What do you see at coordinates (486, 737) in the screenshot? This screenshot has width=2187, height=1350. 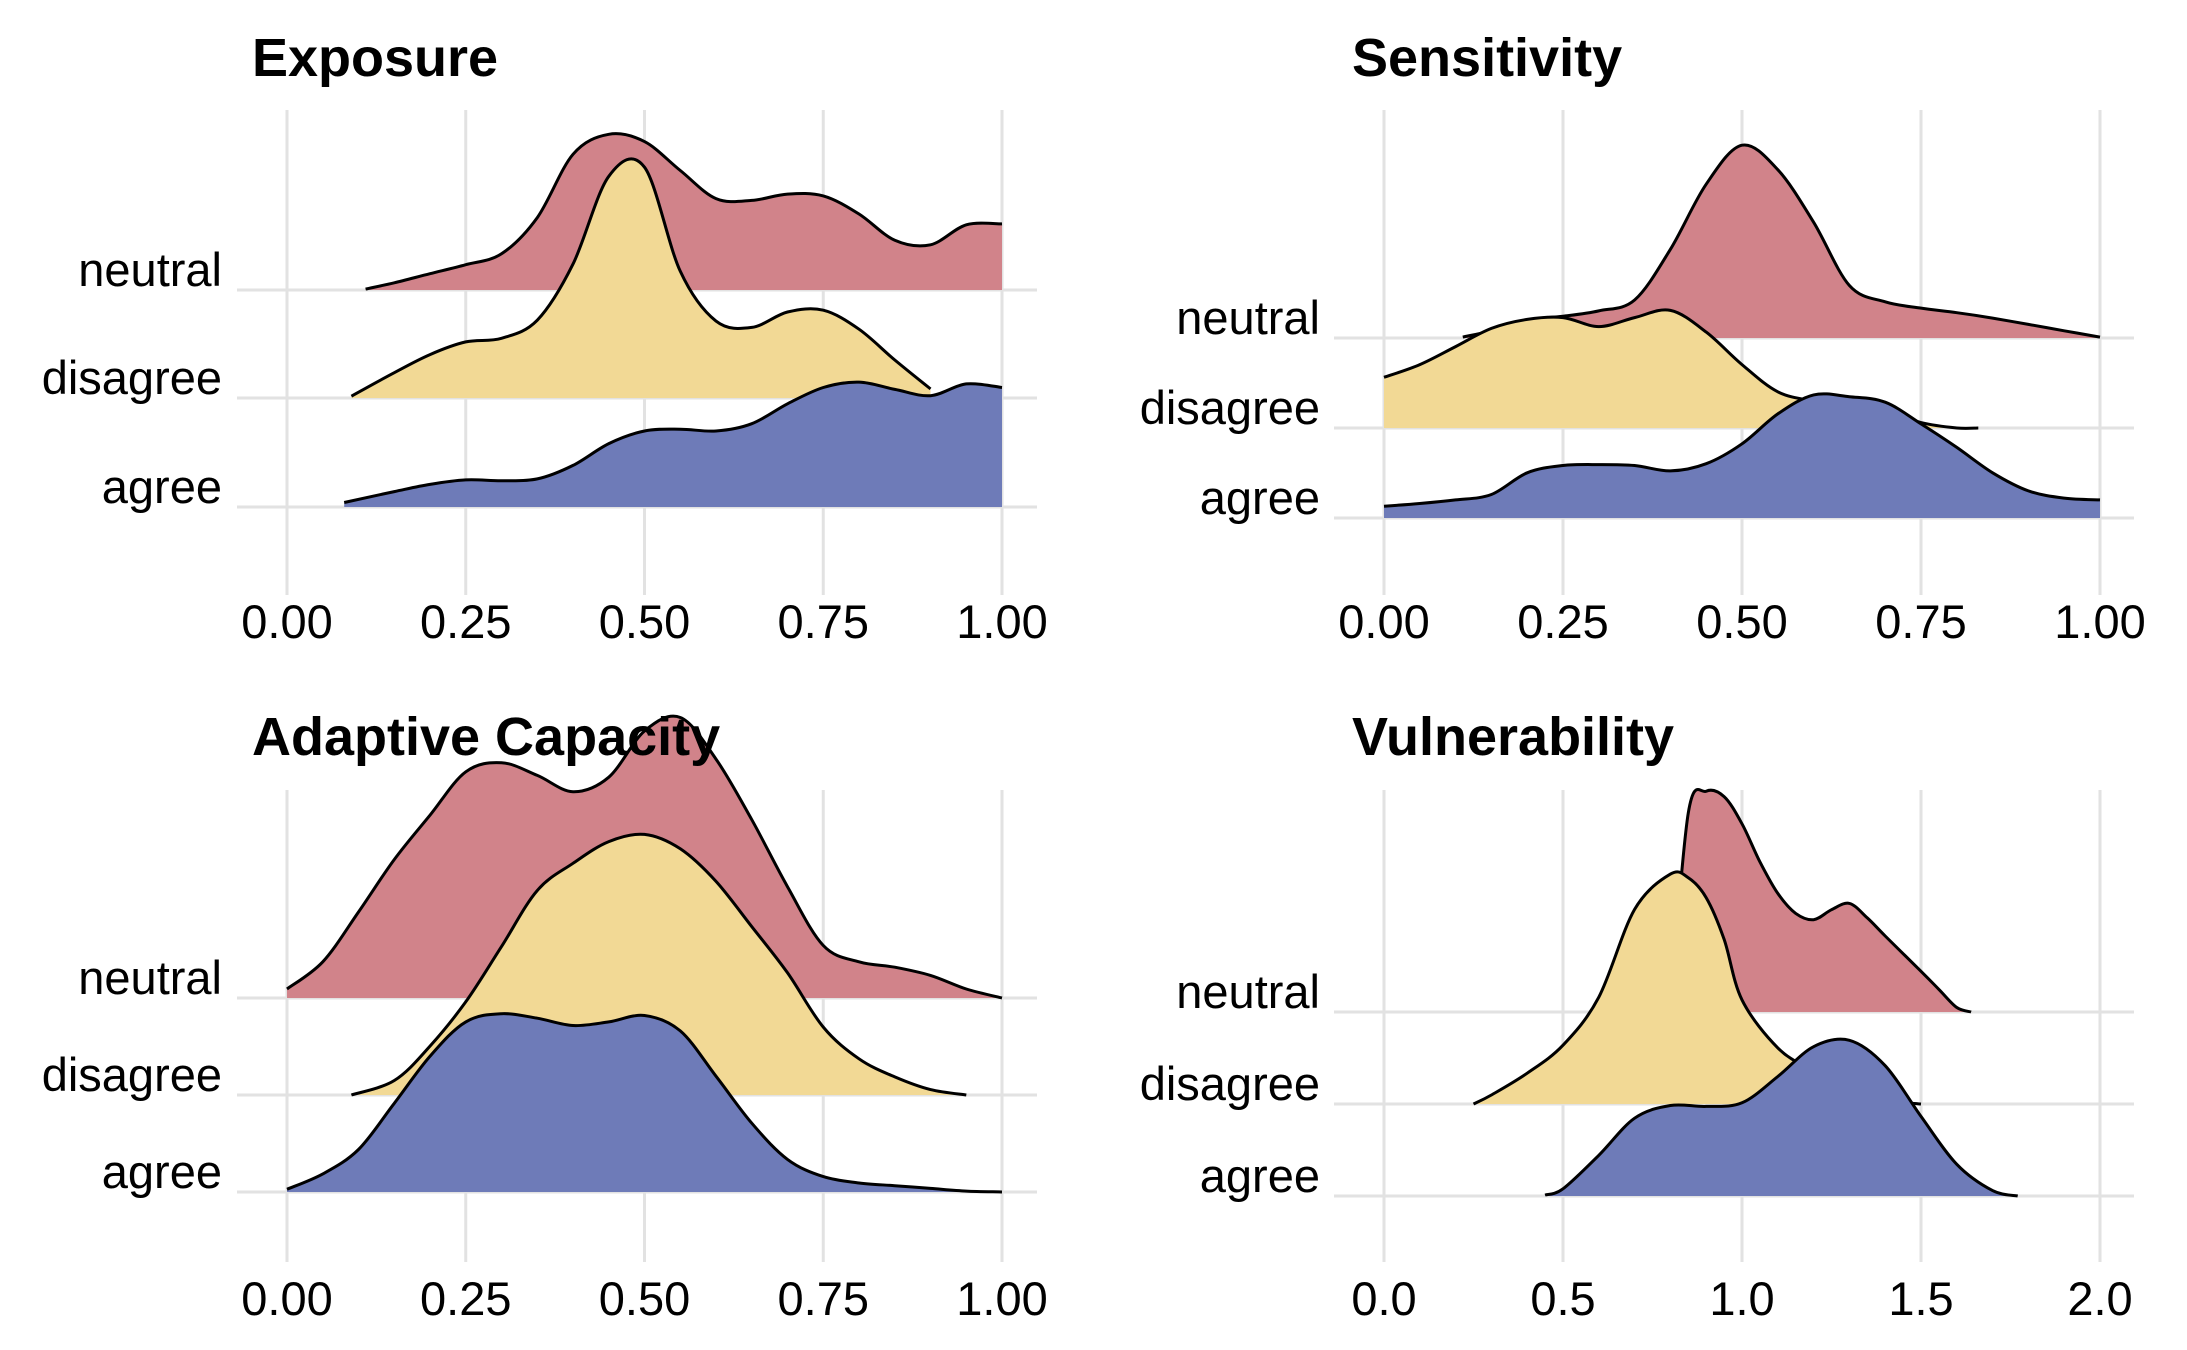 I see `panel-title-adaptive-capacity: Adaptive Capacity` at bounding box center [486, 737].